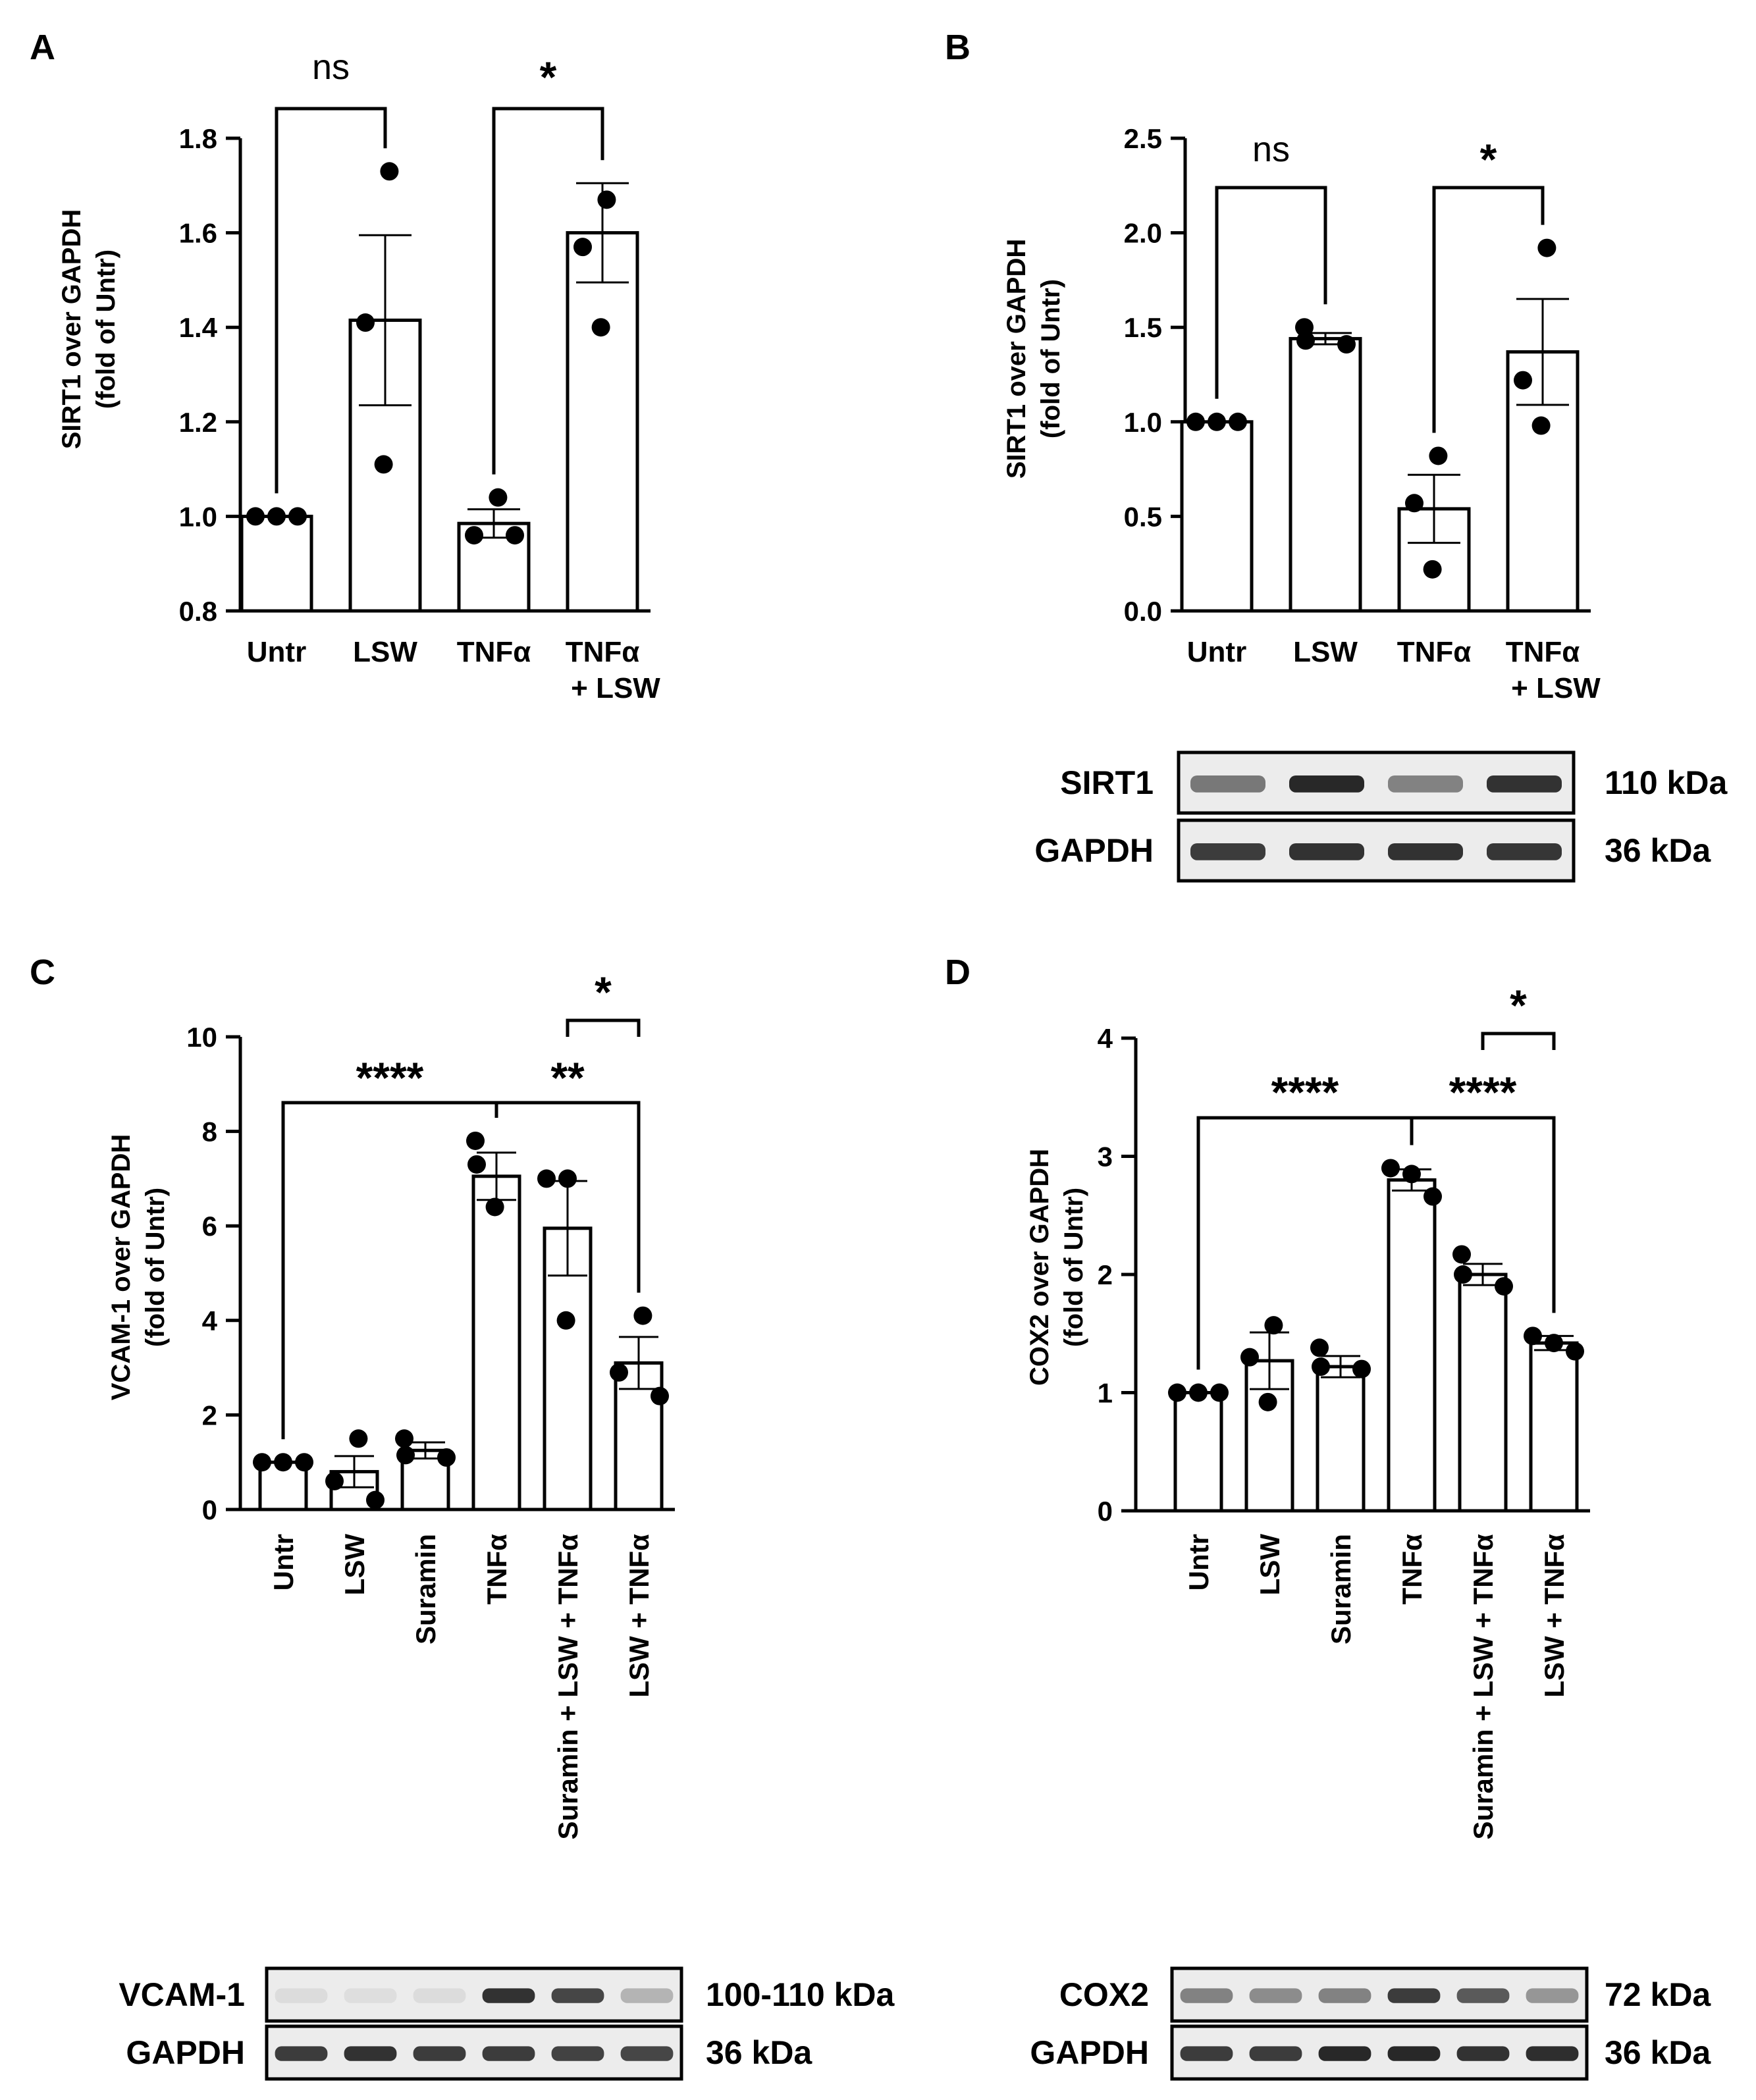 Image resolution: width=1756 pixels, height=2100 pixels. What do you see at coordinates (1105, 1157) in the screenshot?
I see `y-tick-label: 3` at bounding box center [1105, 1157].